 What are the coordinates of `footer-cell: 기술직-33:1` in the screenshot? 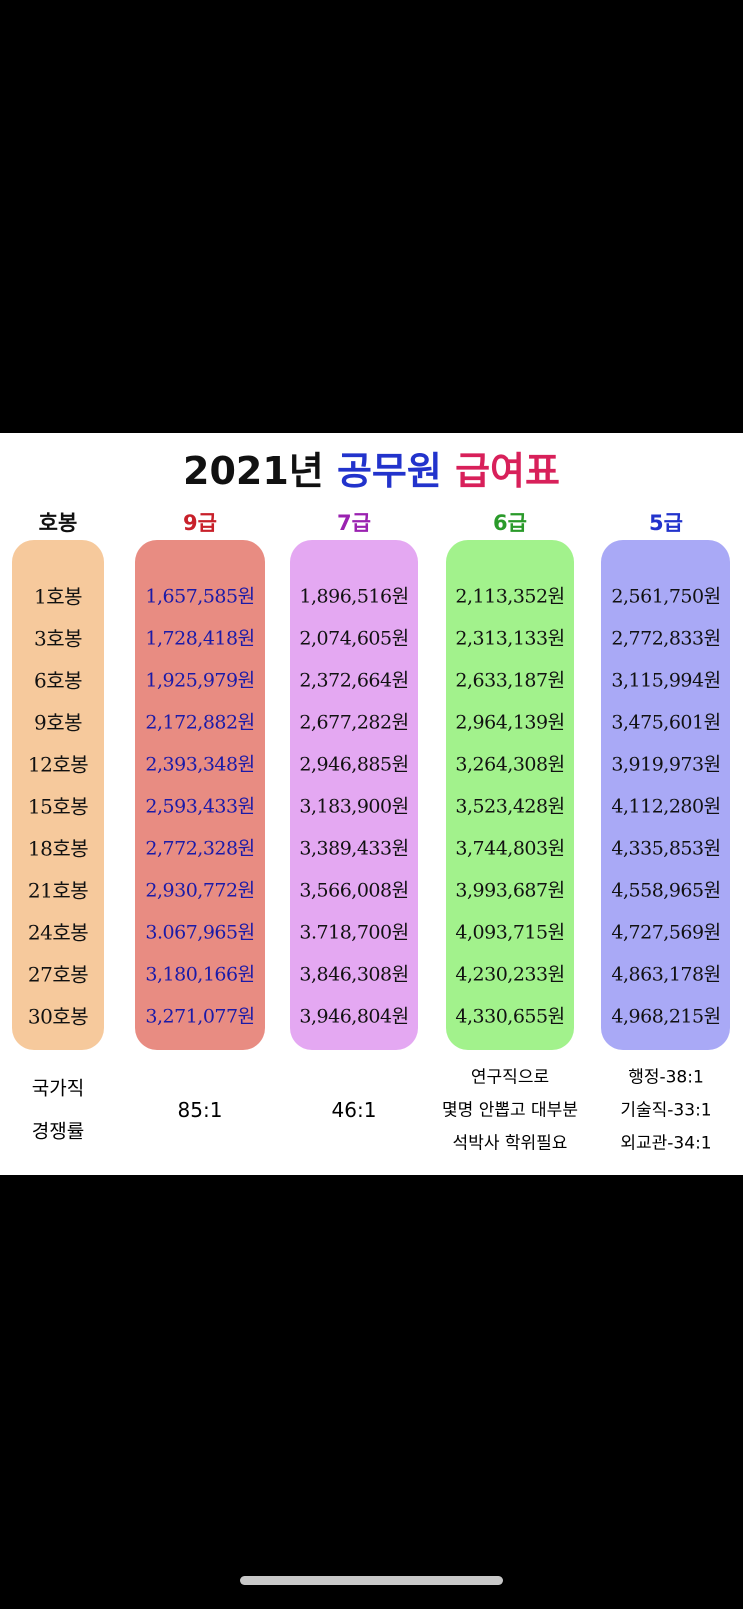 It's located at (666, 1110).